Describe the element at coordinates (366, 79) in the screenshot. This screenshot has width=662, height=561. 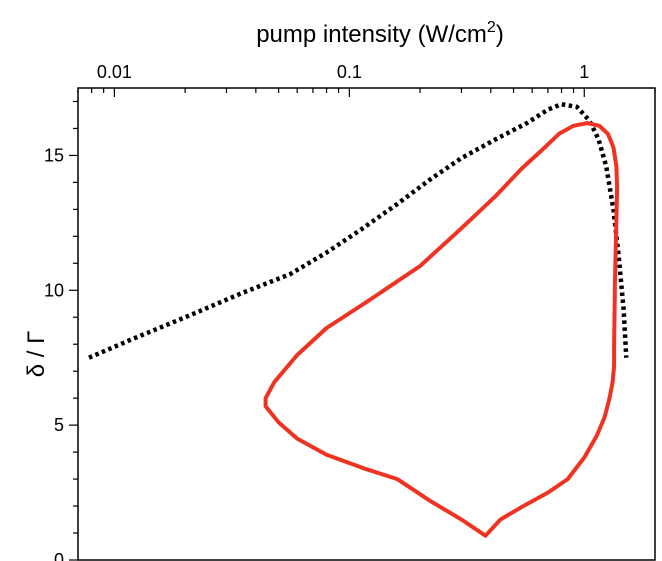
I see `x-axis-ticks: 0.01 0.1 1` at that location.